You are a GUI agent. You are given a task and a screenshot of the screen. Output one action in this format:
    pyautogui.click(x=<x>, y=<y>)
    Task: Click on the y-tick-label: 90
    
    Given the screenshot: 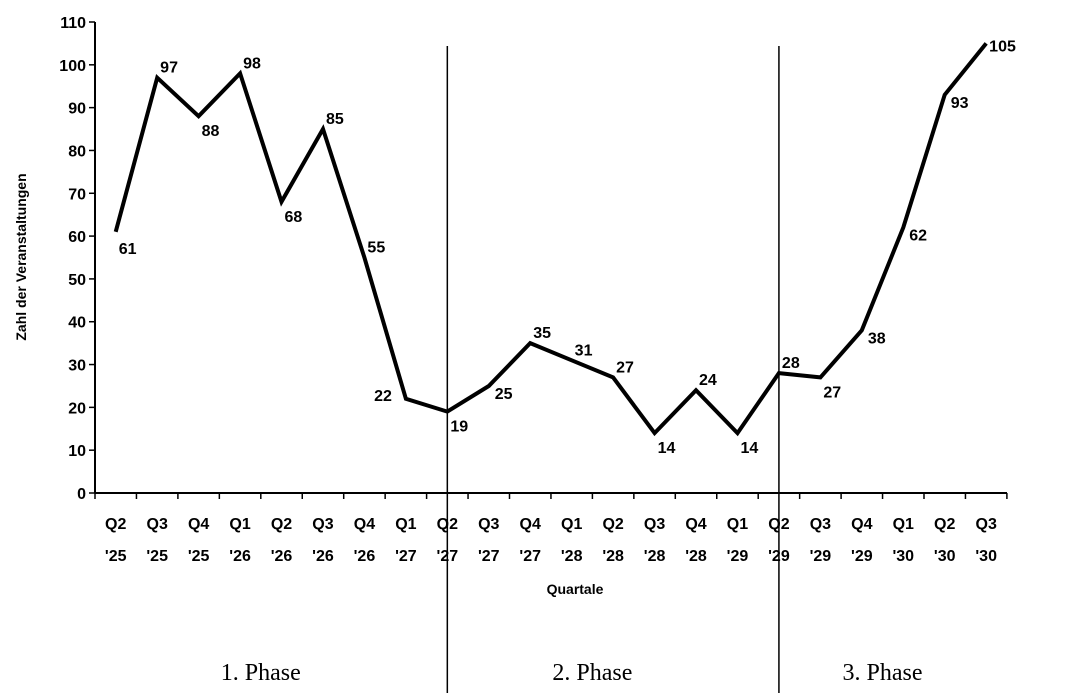 What is the action you would take?
    pyautogui.click(x=77, y=109)
    